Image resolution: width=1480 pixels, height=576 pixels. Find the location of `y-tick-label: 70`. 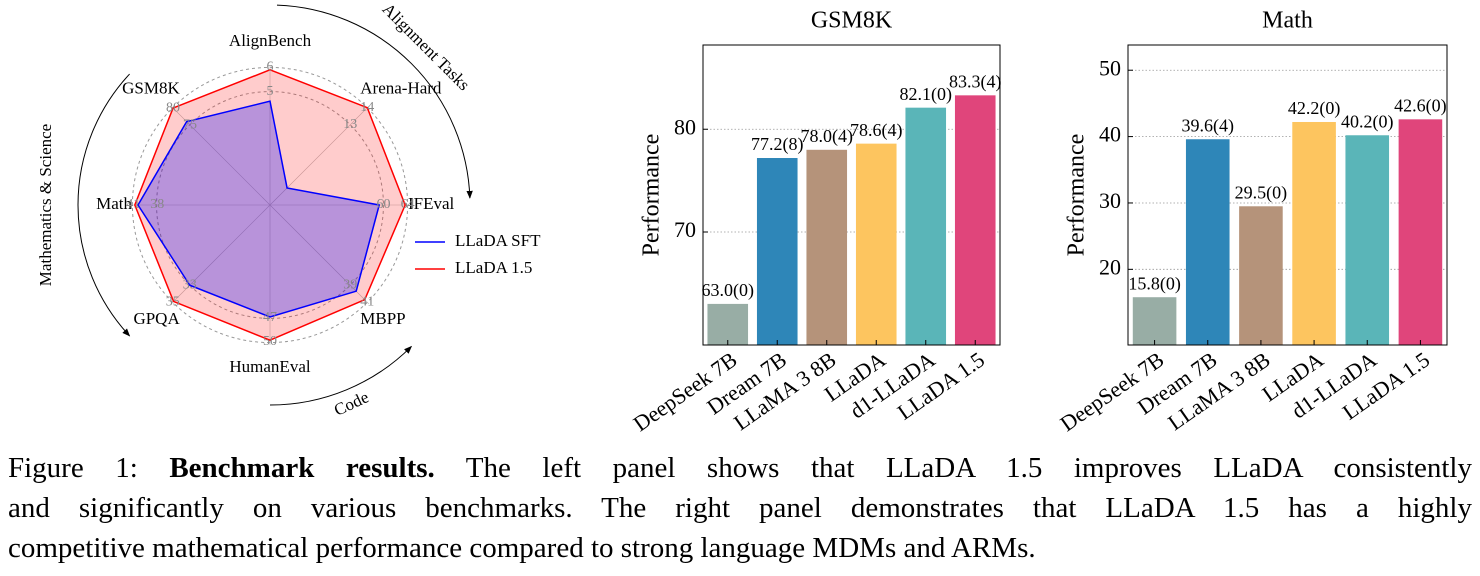

y-tick-label: 70 is located at coordinates (685, 229).